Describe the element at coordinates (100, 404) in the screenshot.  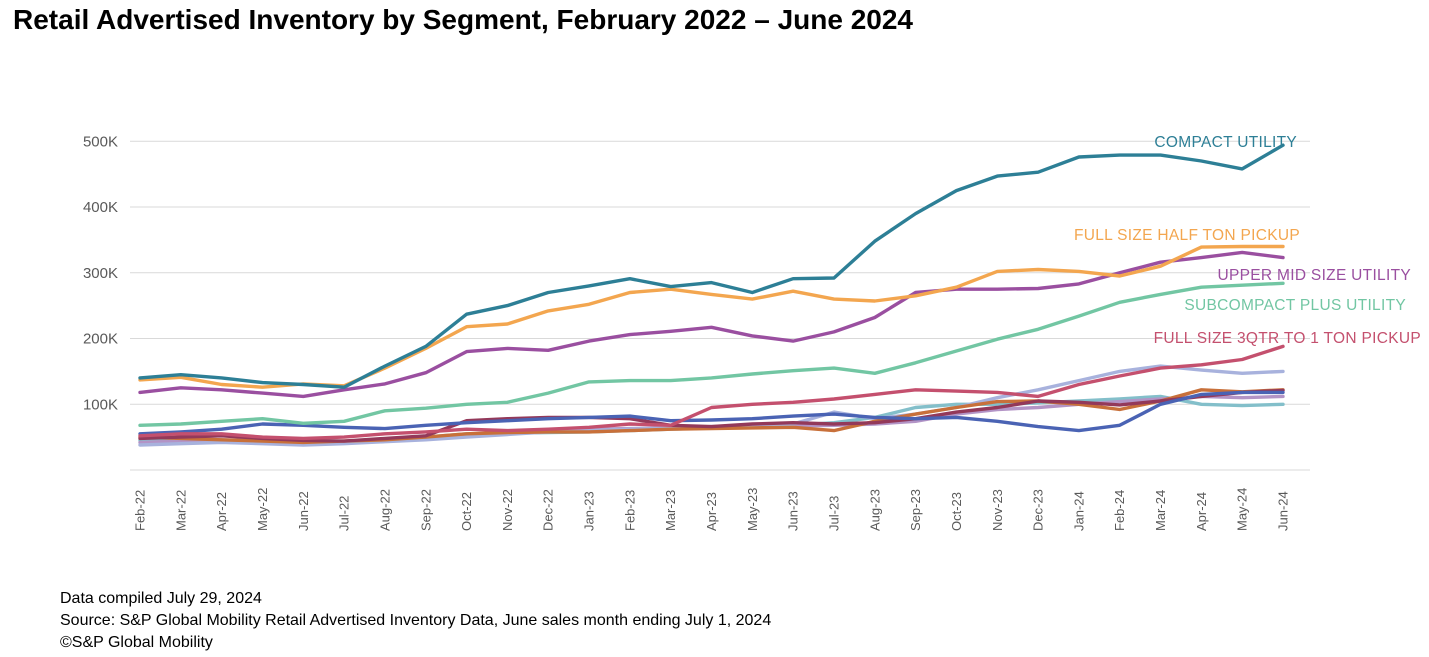
I see `y-tick-label: 100K` at that location.